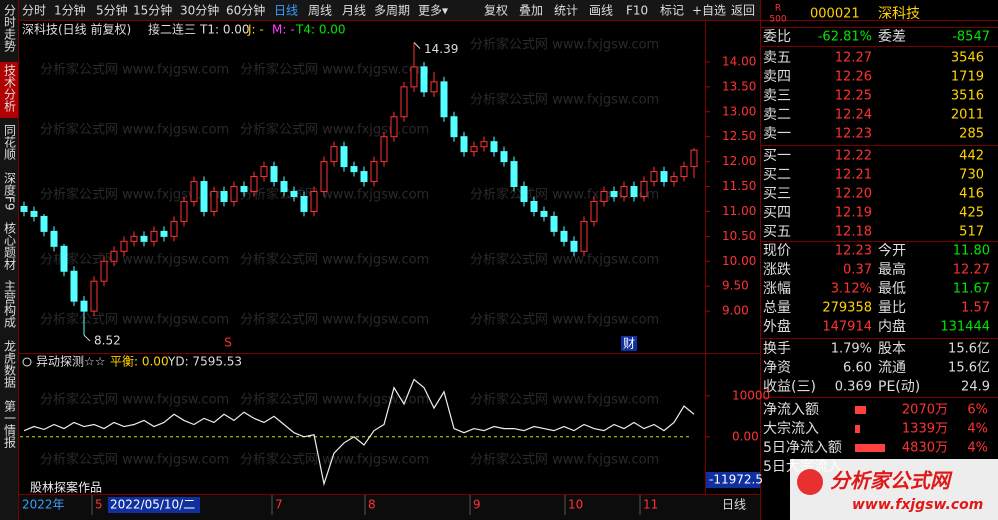 Image resolution: width=998 pixels, height=520 pixels. Describe the element at coordinates (575, 505) in the screenshot. I see `month-label: 10` at that location.